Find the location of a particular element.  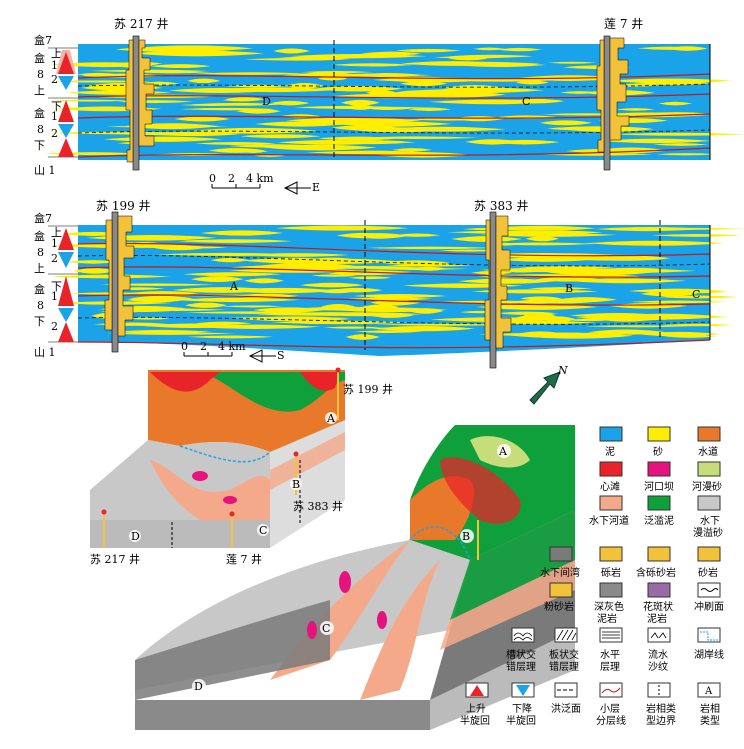

facies-label-d: D is located at coordinates (266, 101).